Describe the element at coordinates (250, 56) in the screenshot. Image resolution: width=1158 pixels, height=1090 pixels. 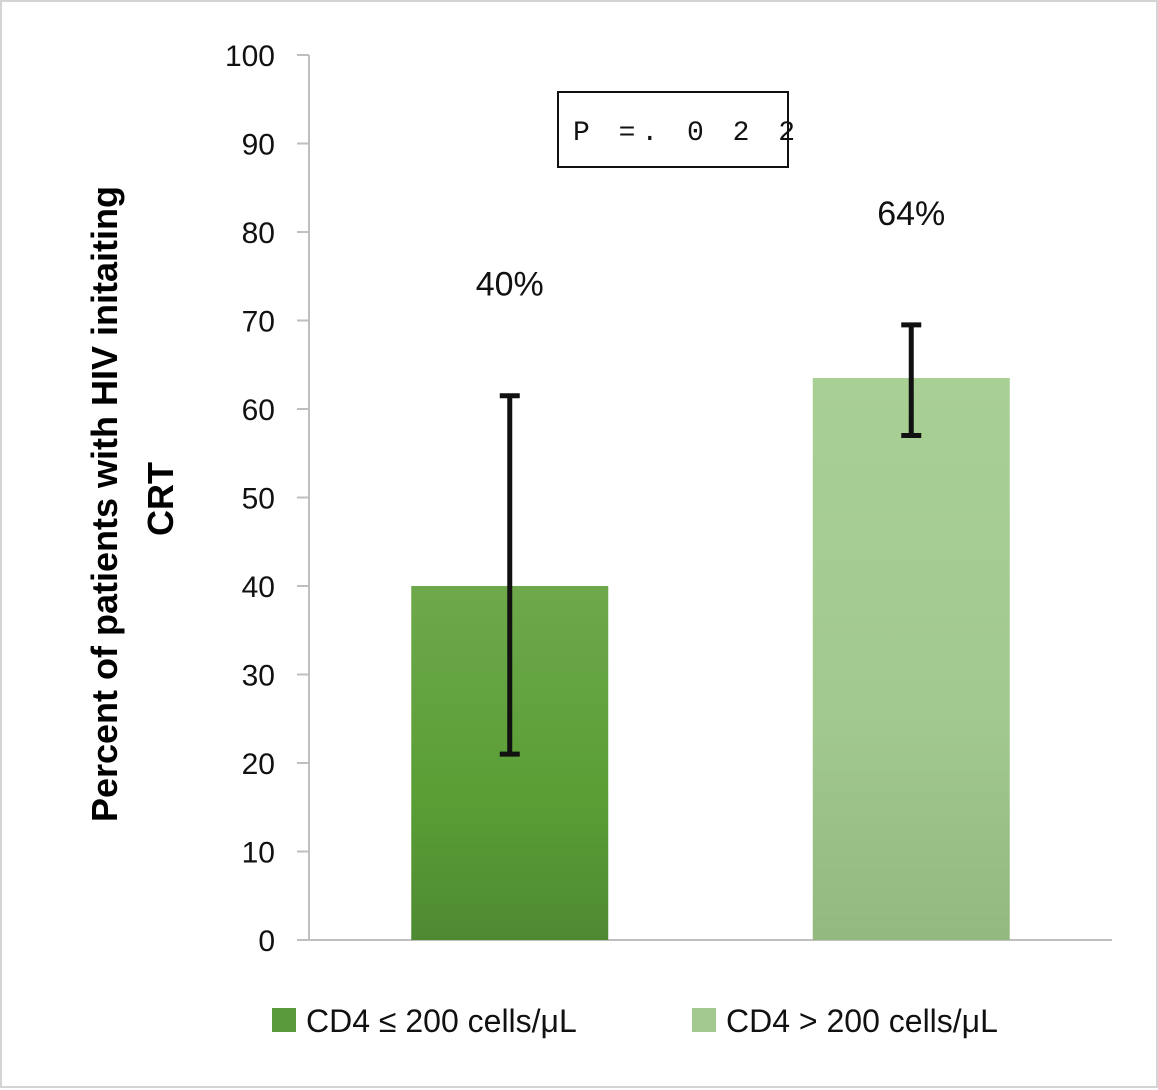
I see `y-tick-label-10: 100` at that location.